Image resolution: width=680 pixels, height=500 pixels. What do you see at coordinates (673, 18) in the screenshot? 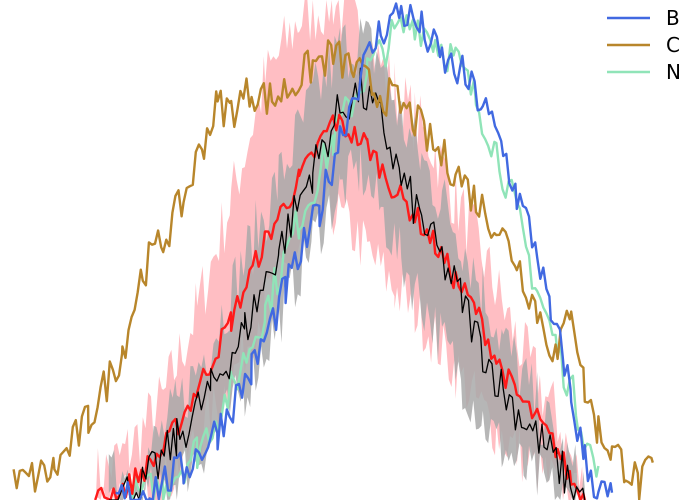
I see `legend-label-0: B` at bounding box center [673, 18].